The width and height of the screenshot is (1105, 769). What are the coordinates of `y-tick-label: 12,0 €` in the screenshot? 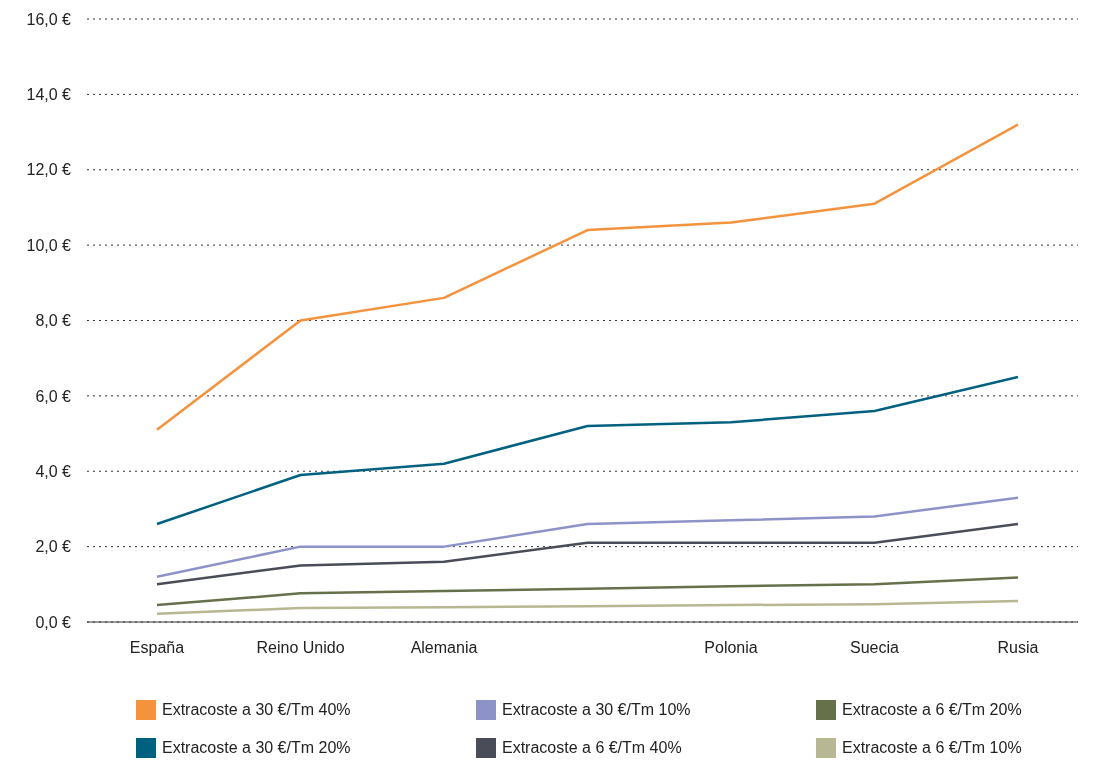 It's located at (49, 170).